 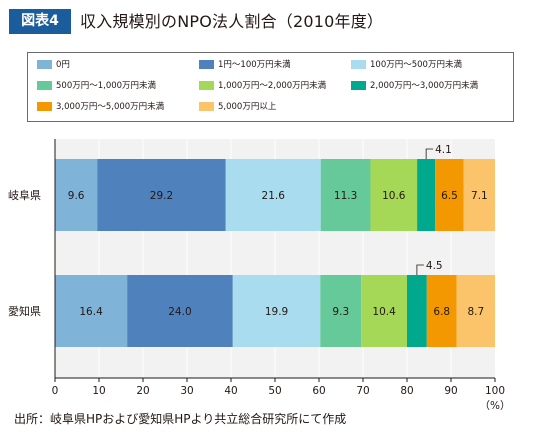 I want to click on x-tick-label: 80, so click(x=406, y=391).